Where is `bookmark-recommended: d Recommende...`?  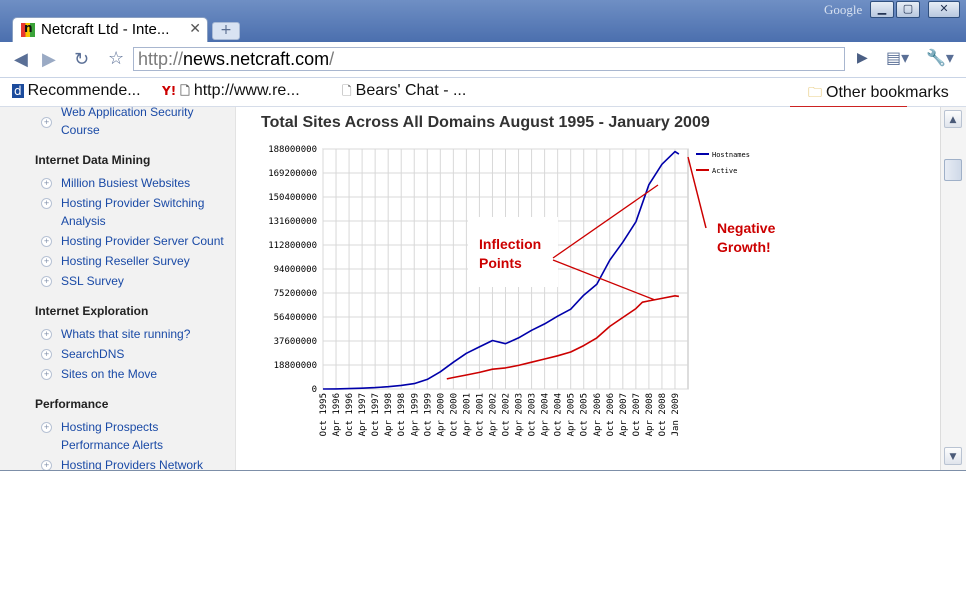
bookmark-recommended: d Recommende... is located at coordinates (76, 91).